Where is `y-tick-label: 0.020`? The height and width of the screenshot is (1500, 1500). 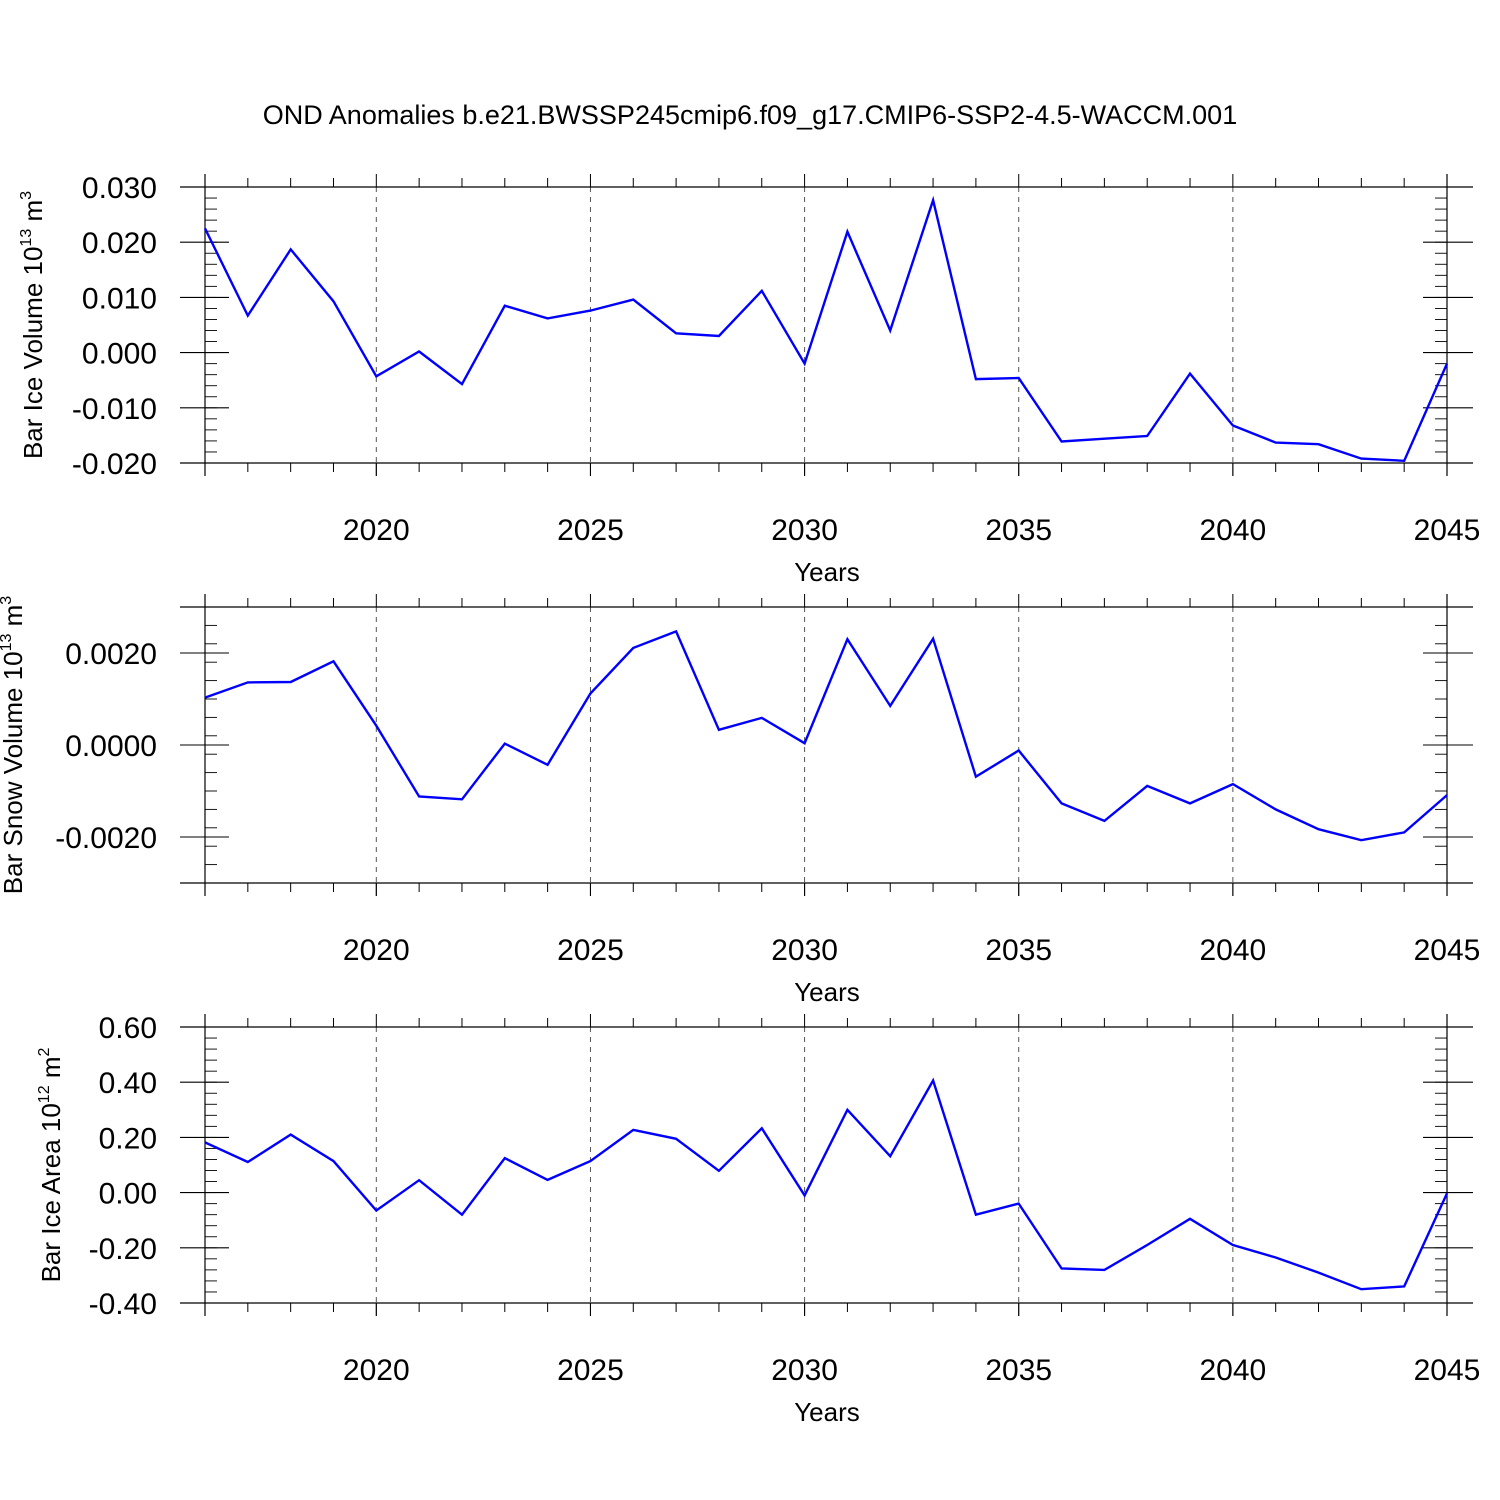
y-tick-label: 0.020 is located at coordinates (119, 243).